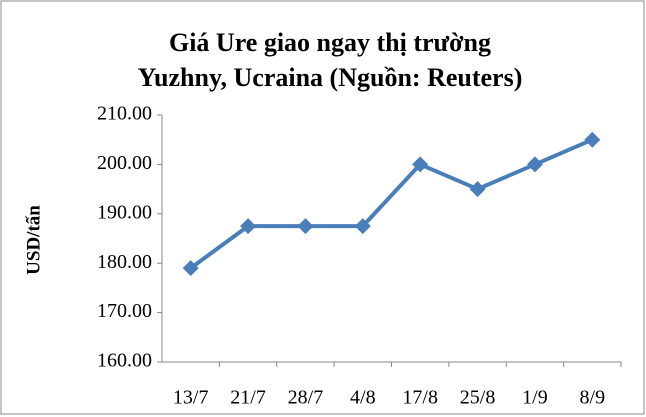 This screenshot has width=646, height=417. What do you see at coordinates (124, 212) in the screenshot?
I see `y-tick-label: 190.00` at bounding box center [124, 212].